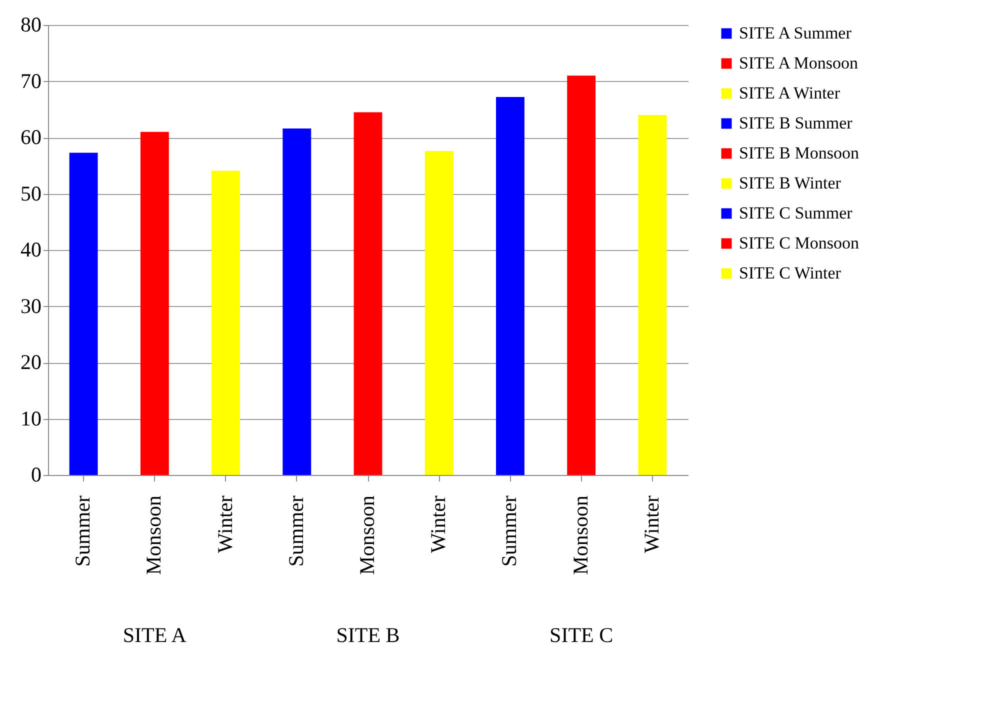 Image resolution: width=998 pixels, height=707 pixels. Describe the element at coordinates (31, 306) in the screenshot. I see `y-tick-label: 30` at that location.